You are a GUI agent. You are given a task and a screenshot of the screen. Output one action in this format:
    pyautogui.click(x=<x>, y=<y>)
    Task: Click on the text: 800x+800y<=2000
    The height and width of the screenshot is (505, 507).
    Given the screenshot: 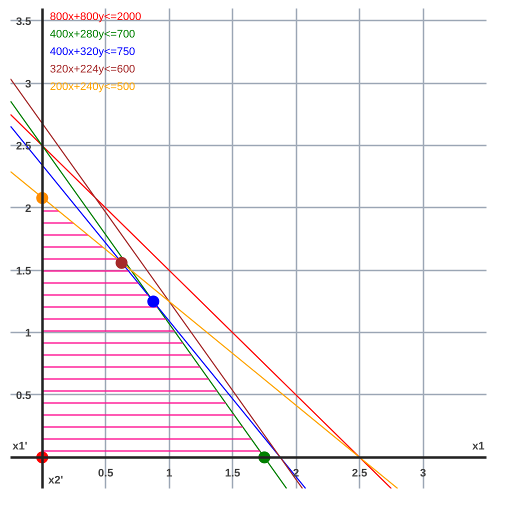 What is the action you would take?
    pyautogui.click(x=96, y=16)
    